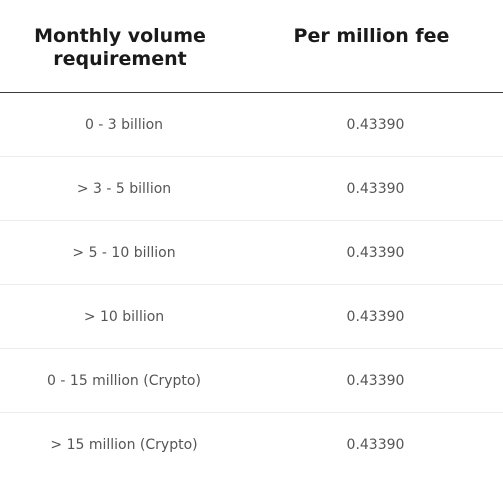 This screenshot has width=503, height=478. Describe the element at coordinates (251, 381) in the screenshot. I see `table-row: 0 - 15 million (Crypto) 0.43390` at that location.